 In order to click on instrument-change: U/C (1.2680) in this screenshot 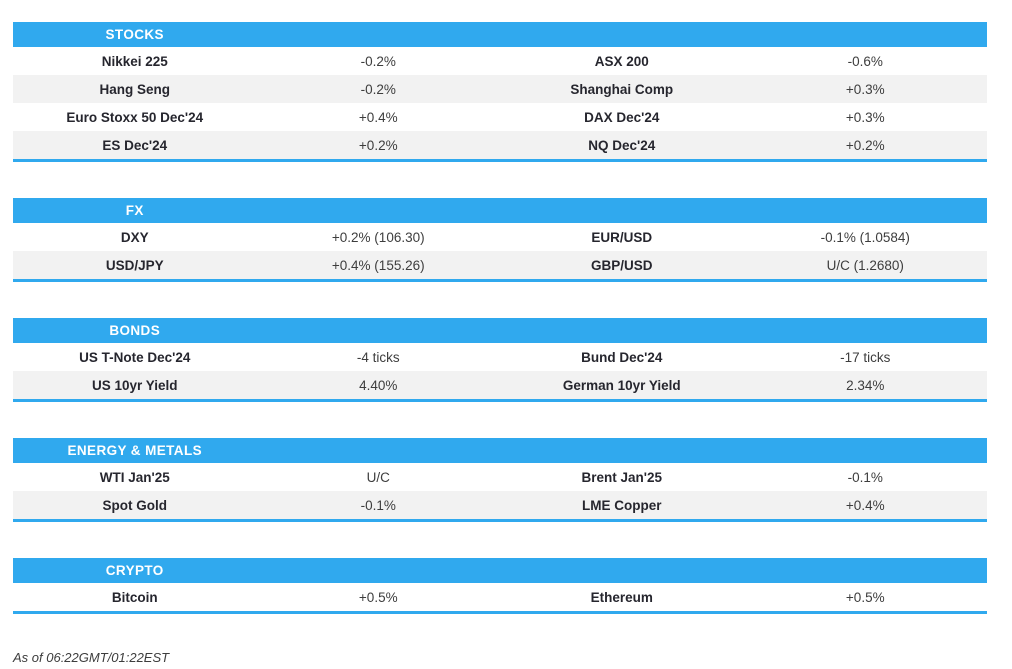, I will do `click(865, 265)`.